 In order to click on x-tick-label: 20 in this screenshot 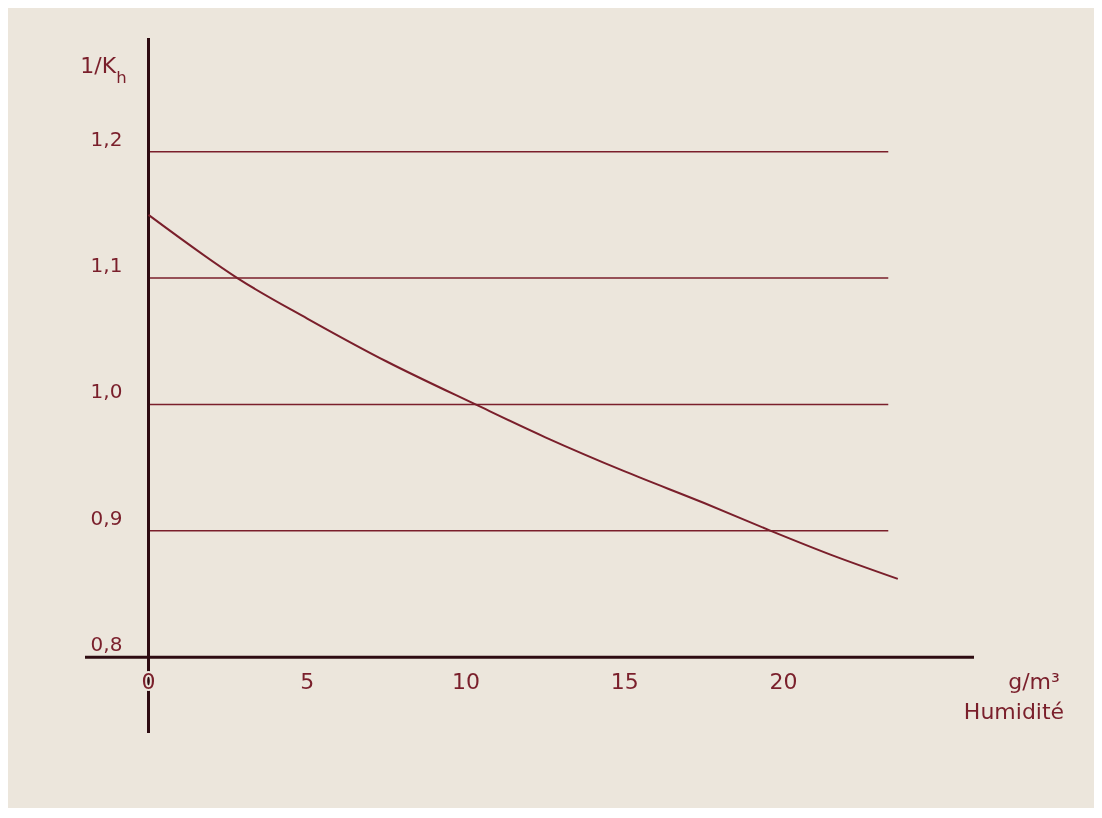, I will do `click(783, 682)`.